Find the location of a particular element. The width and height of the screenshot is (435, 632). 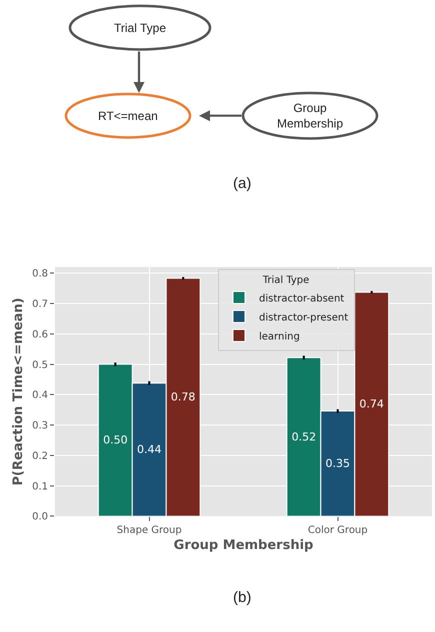

data-label: 0.50 is located at coordinates (115, 440).